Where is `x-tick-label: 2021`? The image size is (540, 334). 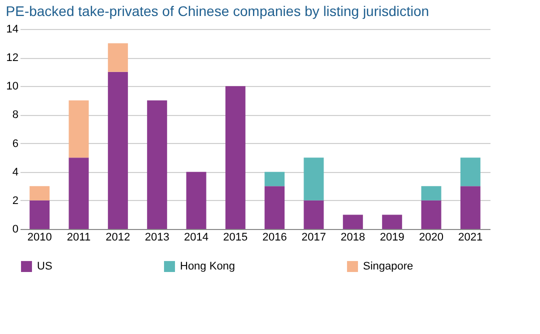
x-tick-label: 2021 is located at coordinates (470, 238).